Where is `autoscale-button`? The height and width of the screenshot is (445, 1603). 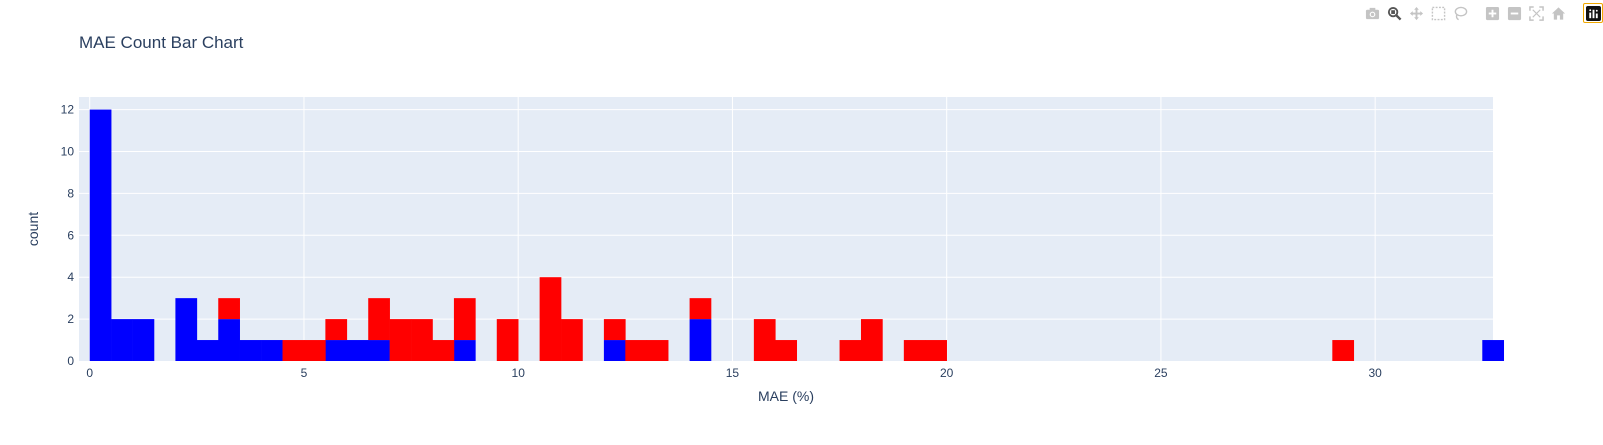 autoscale-button is located at coordinates (1536, 13).